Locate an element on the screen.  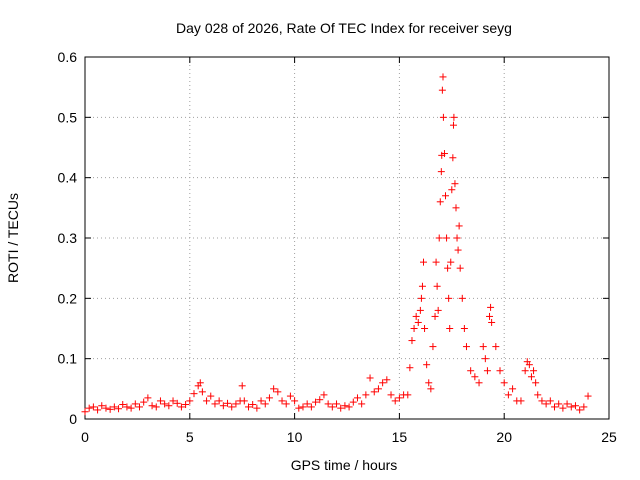
y-tick-label: 0.3 is located at coordinates (68, 238).